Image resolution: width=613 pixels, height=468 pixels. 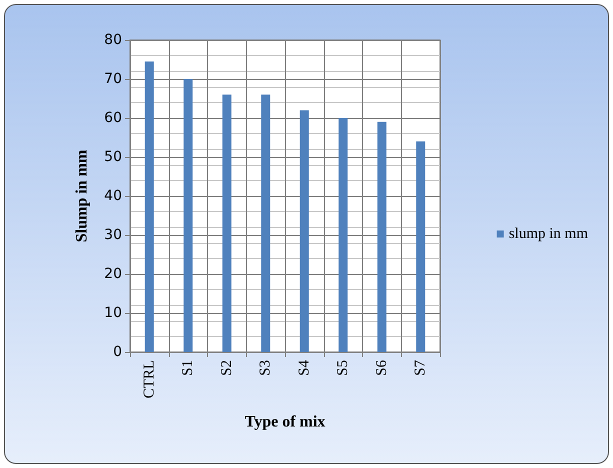 I want to click on x-tick-label: S3, so click(x=266, y=368).